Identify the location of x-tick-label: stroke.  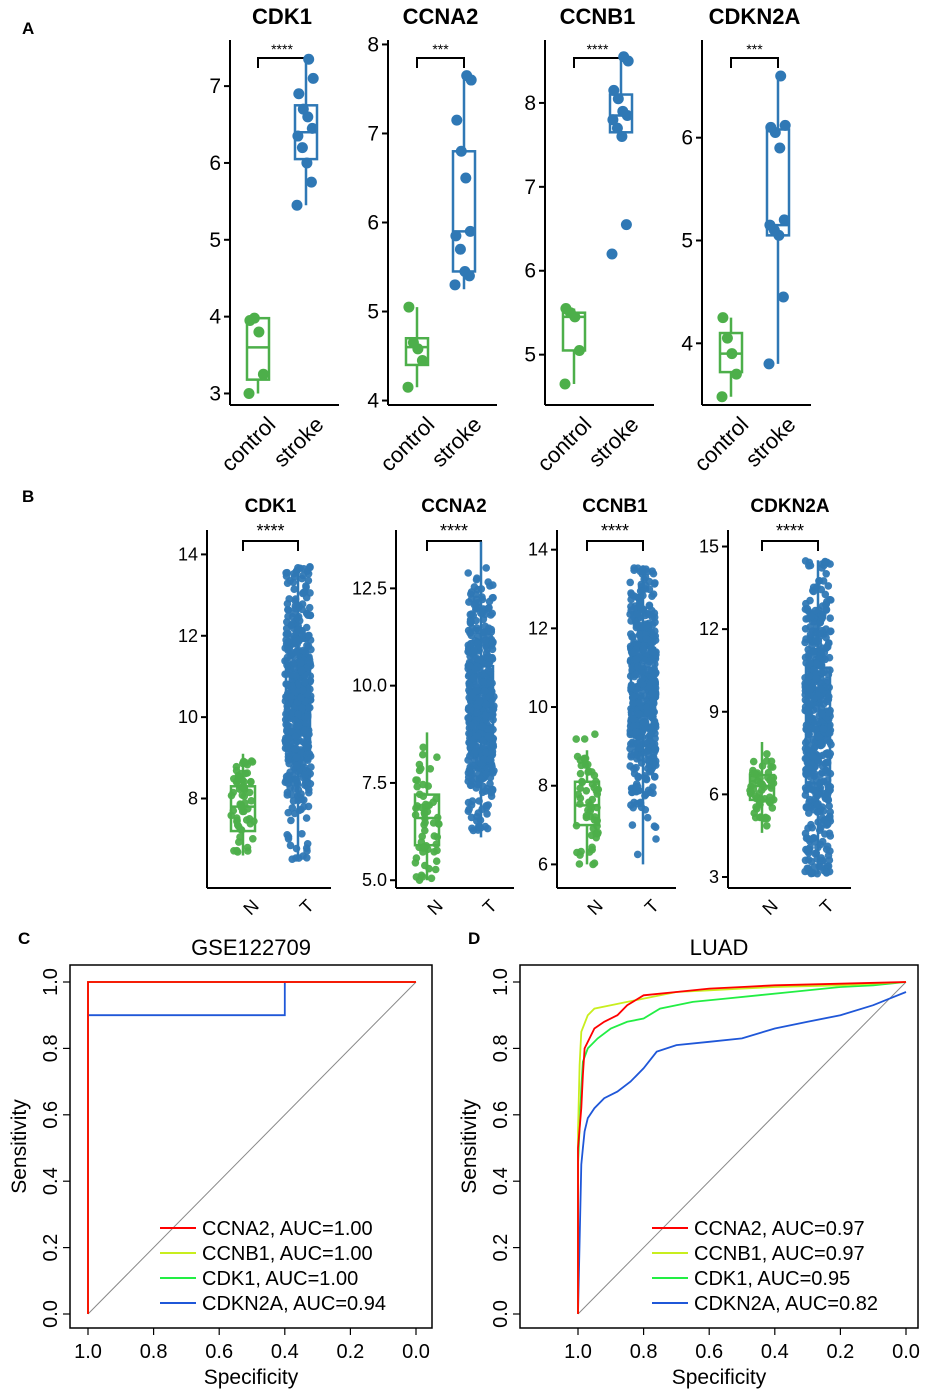
(770, 442).